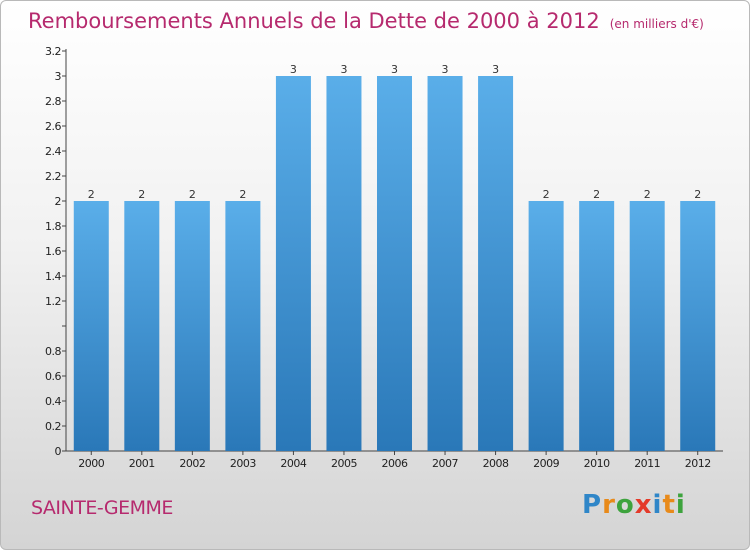  What do you see at coordinates (53, 151) in the screenshot?
I see `y-tick-label: 2.4` at bounding box center [53, 151].